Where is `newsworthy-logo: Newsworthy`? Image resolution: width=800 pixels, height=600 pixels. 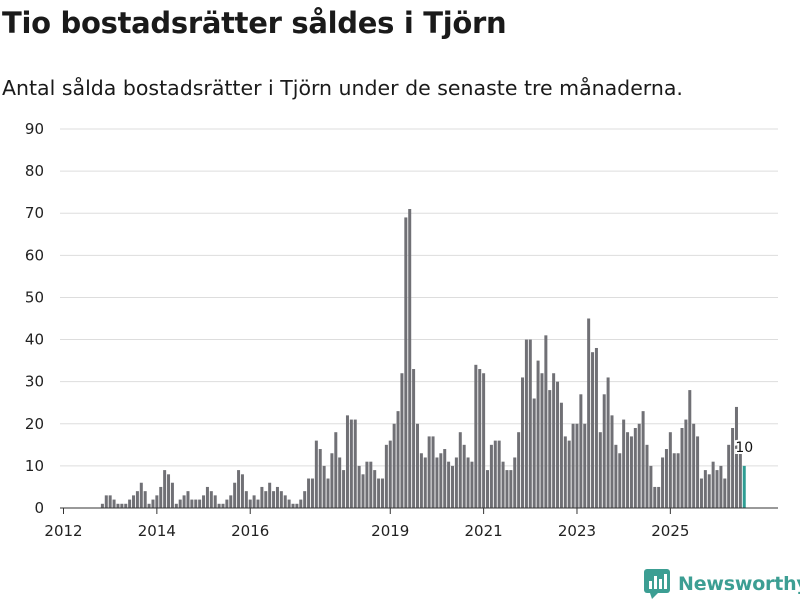
newsworthy-logo: Newsworthy is located at coordinates (722, 584).